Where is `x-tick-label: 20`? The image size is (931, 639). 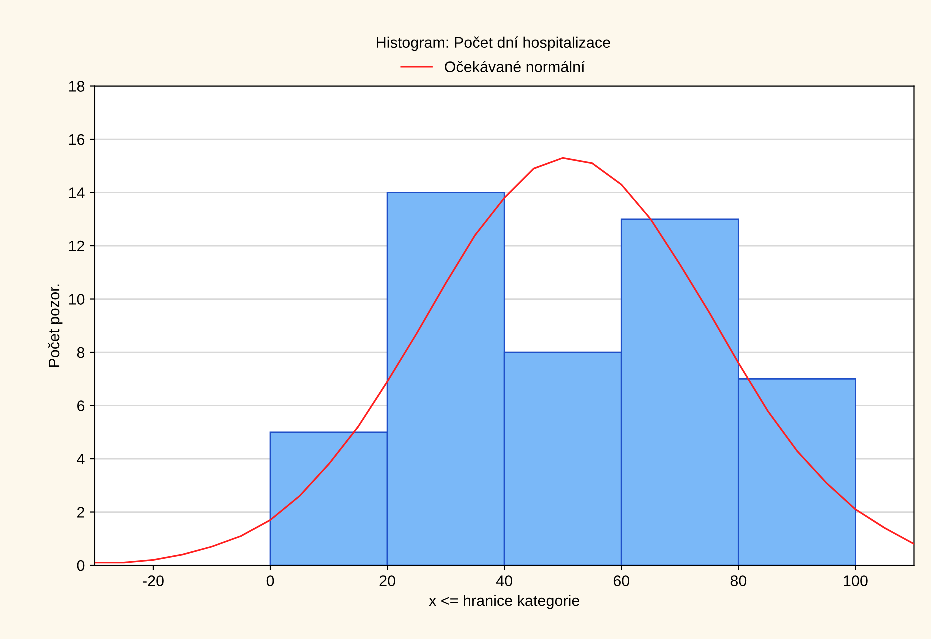
x-tick-label: 20 is located at coordinates (388, 581).